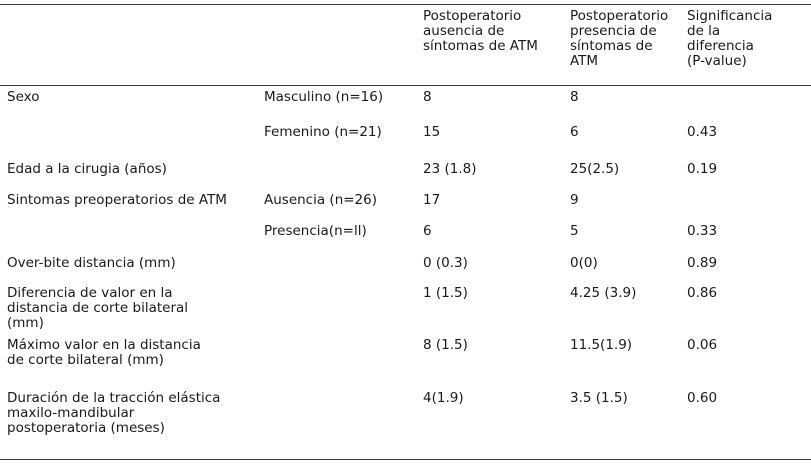 The height and width of the screenshot is (466, 811). I want to click on row-p-value: 0.33, so click(702, 231).